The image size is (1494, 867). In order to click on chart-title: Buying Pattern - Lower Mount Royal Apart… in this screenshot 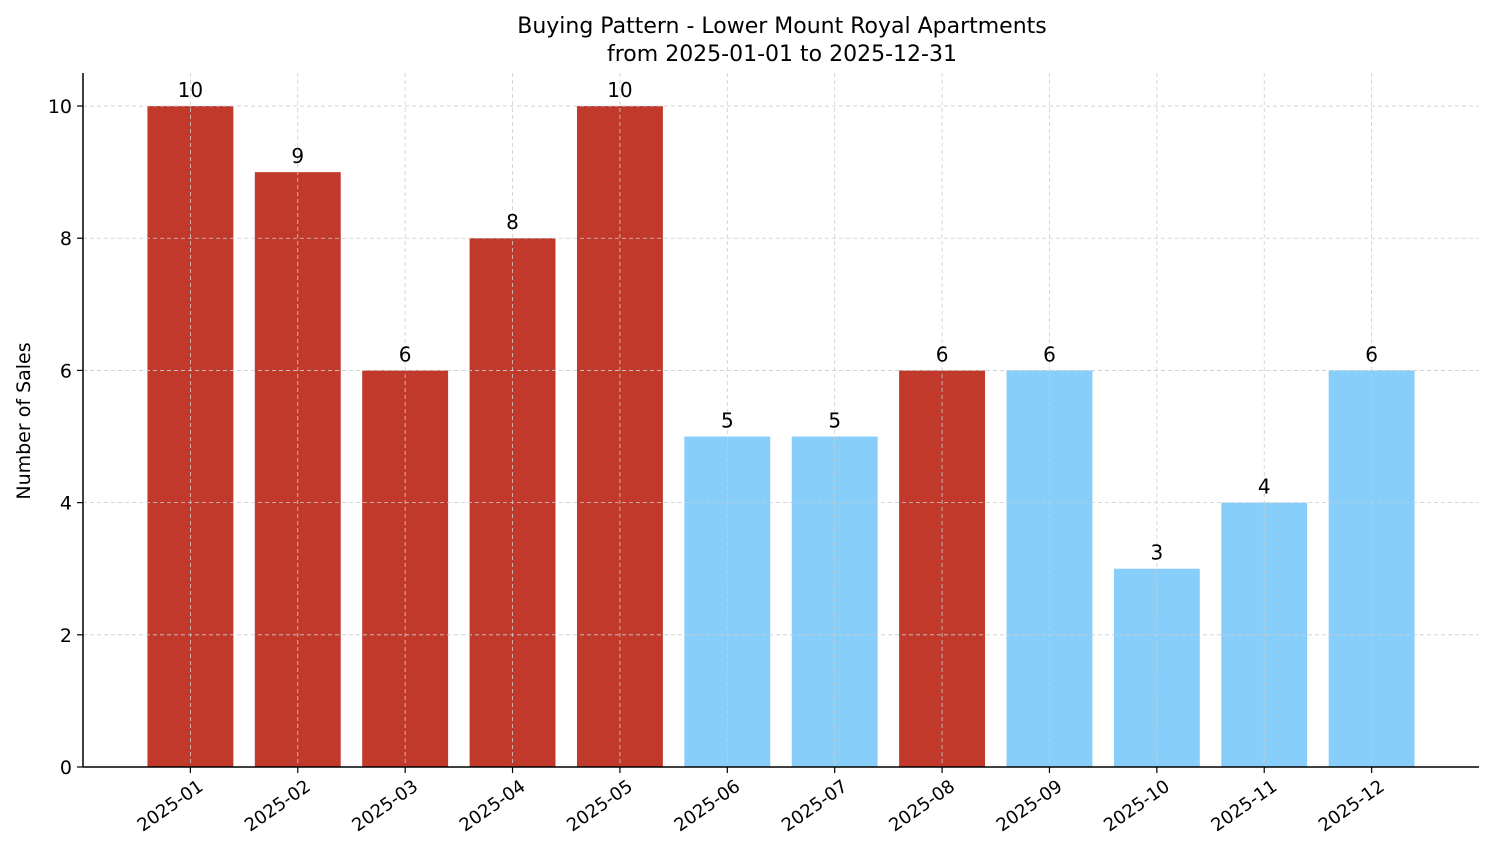, I will do `click(782, 26)`.